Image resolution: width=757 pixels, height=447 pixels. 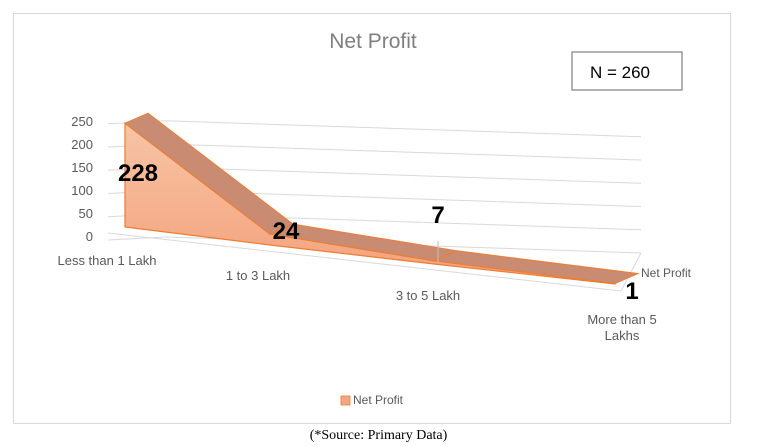 I want to click on y-tick-label: 250, so click(x=82, y=121).